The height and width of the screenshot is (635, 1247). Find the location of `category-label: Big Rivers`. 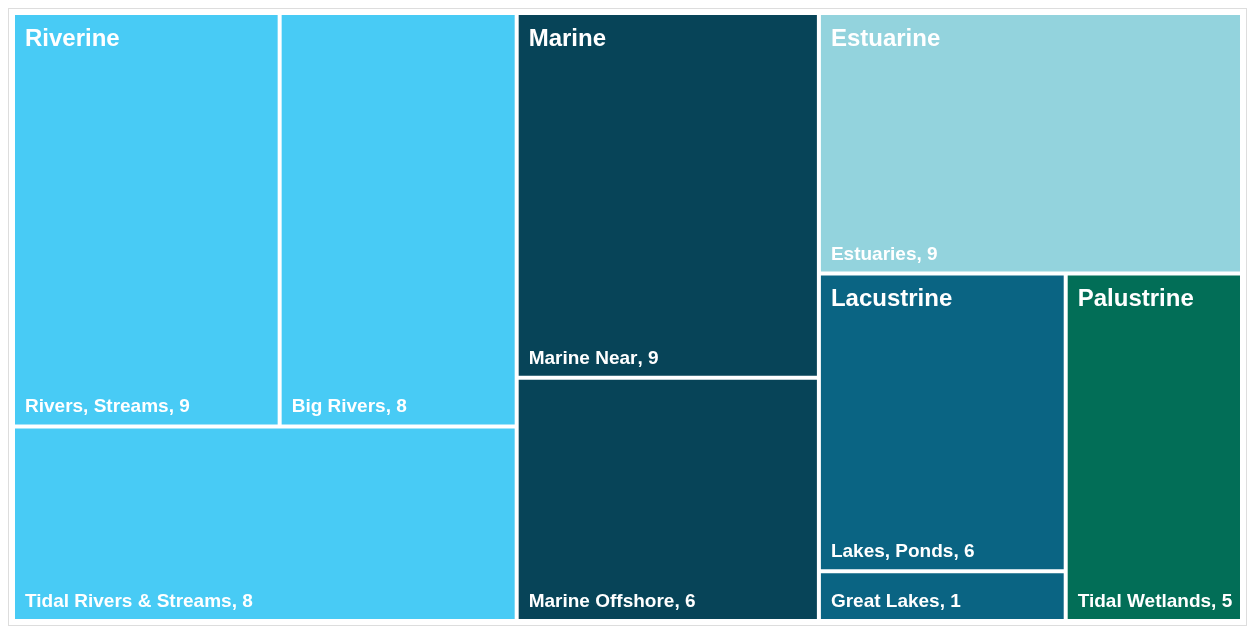

category-label: Big Rivers is located at coordinates (338, 406).